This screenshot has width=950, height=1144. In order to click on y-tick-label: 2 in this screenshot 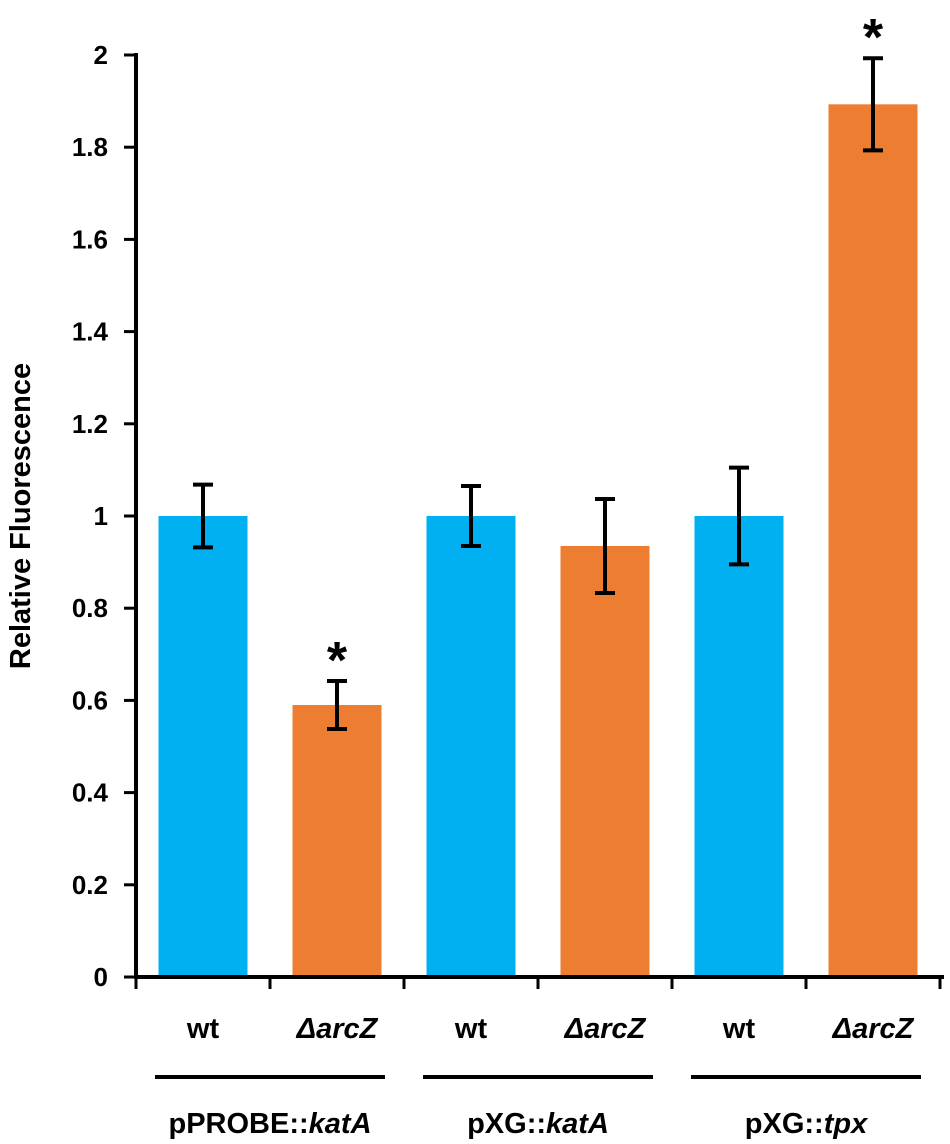, I will do `click(101, 55)`.